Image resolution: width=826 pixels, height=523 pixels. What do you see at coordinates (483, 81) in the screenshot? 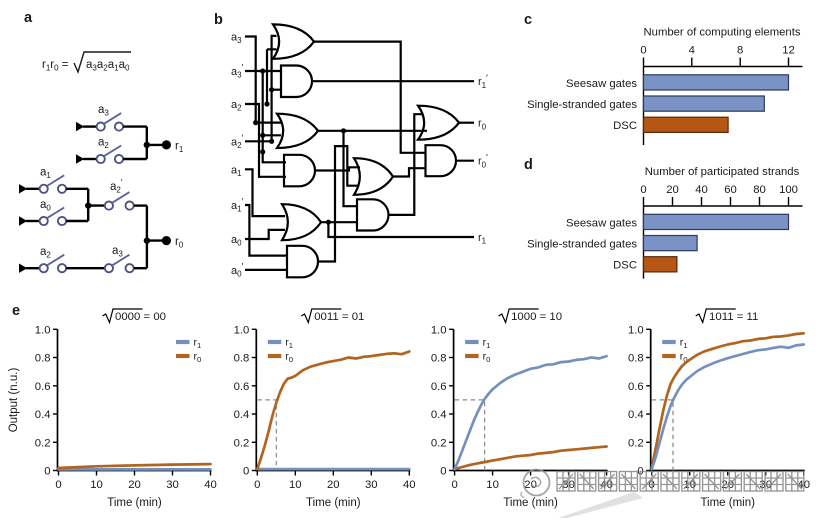
I see `svg-text: r1′` at bounding box center [483, 81].